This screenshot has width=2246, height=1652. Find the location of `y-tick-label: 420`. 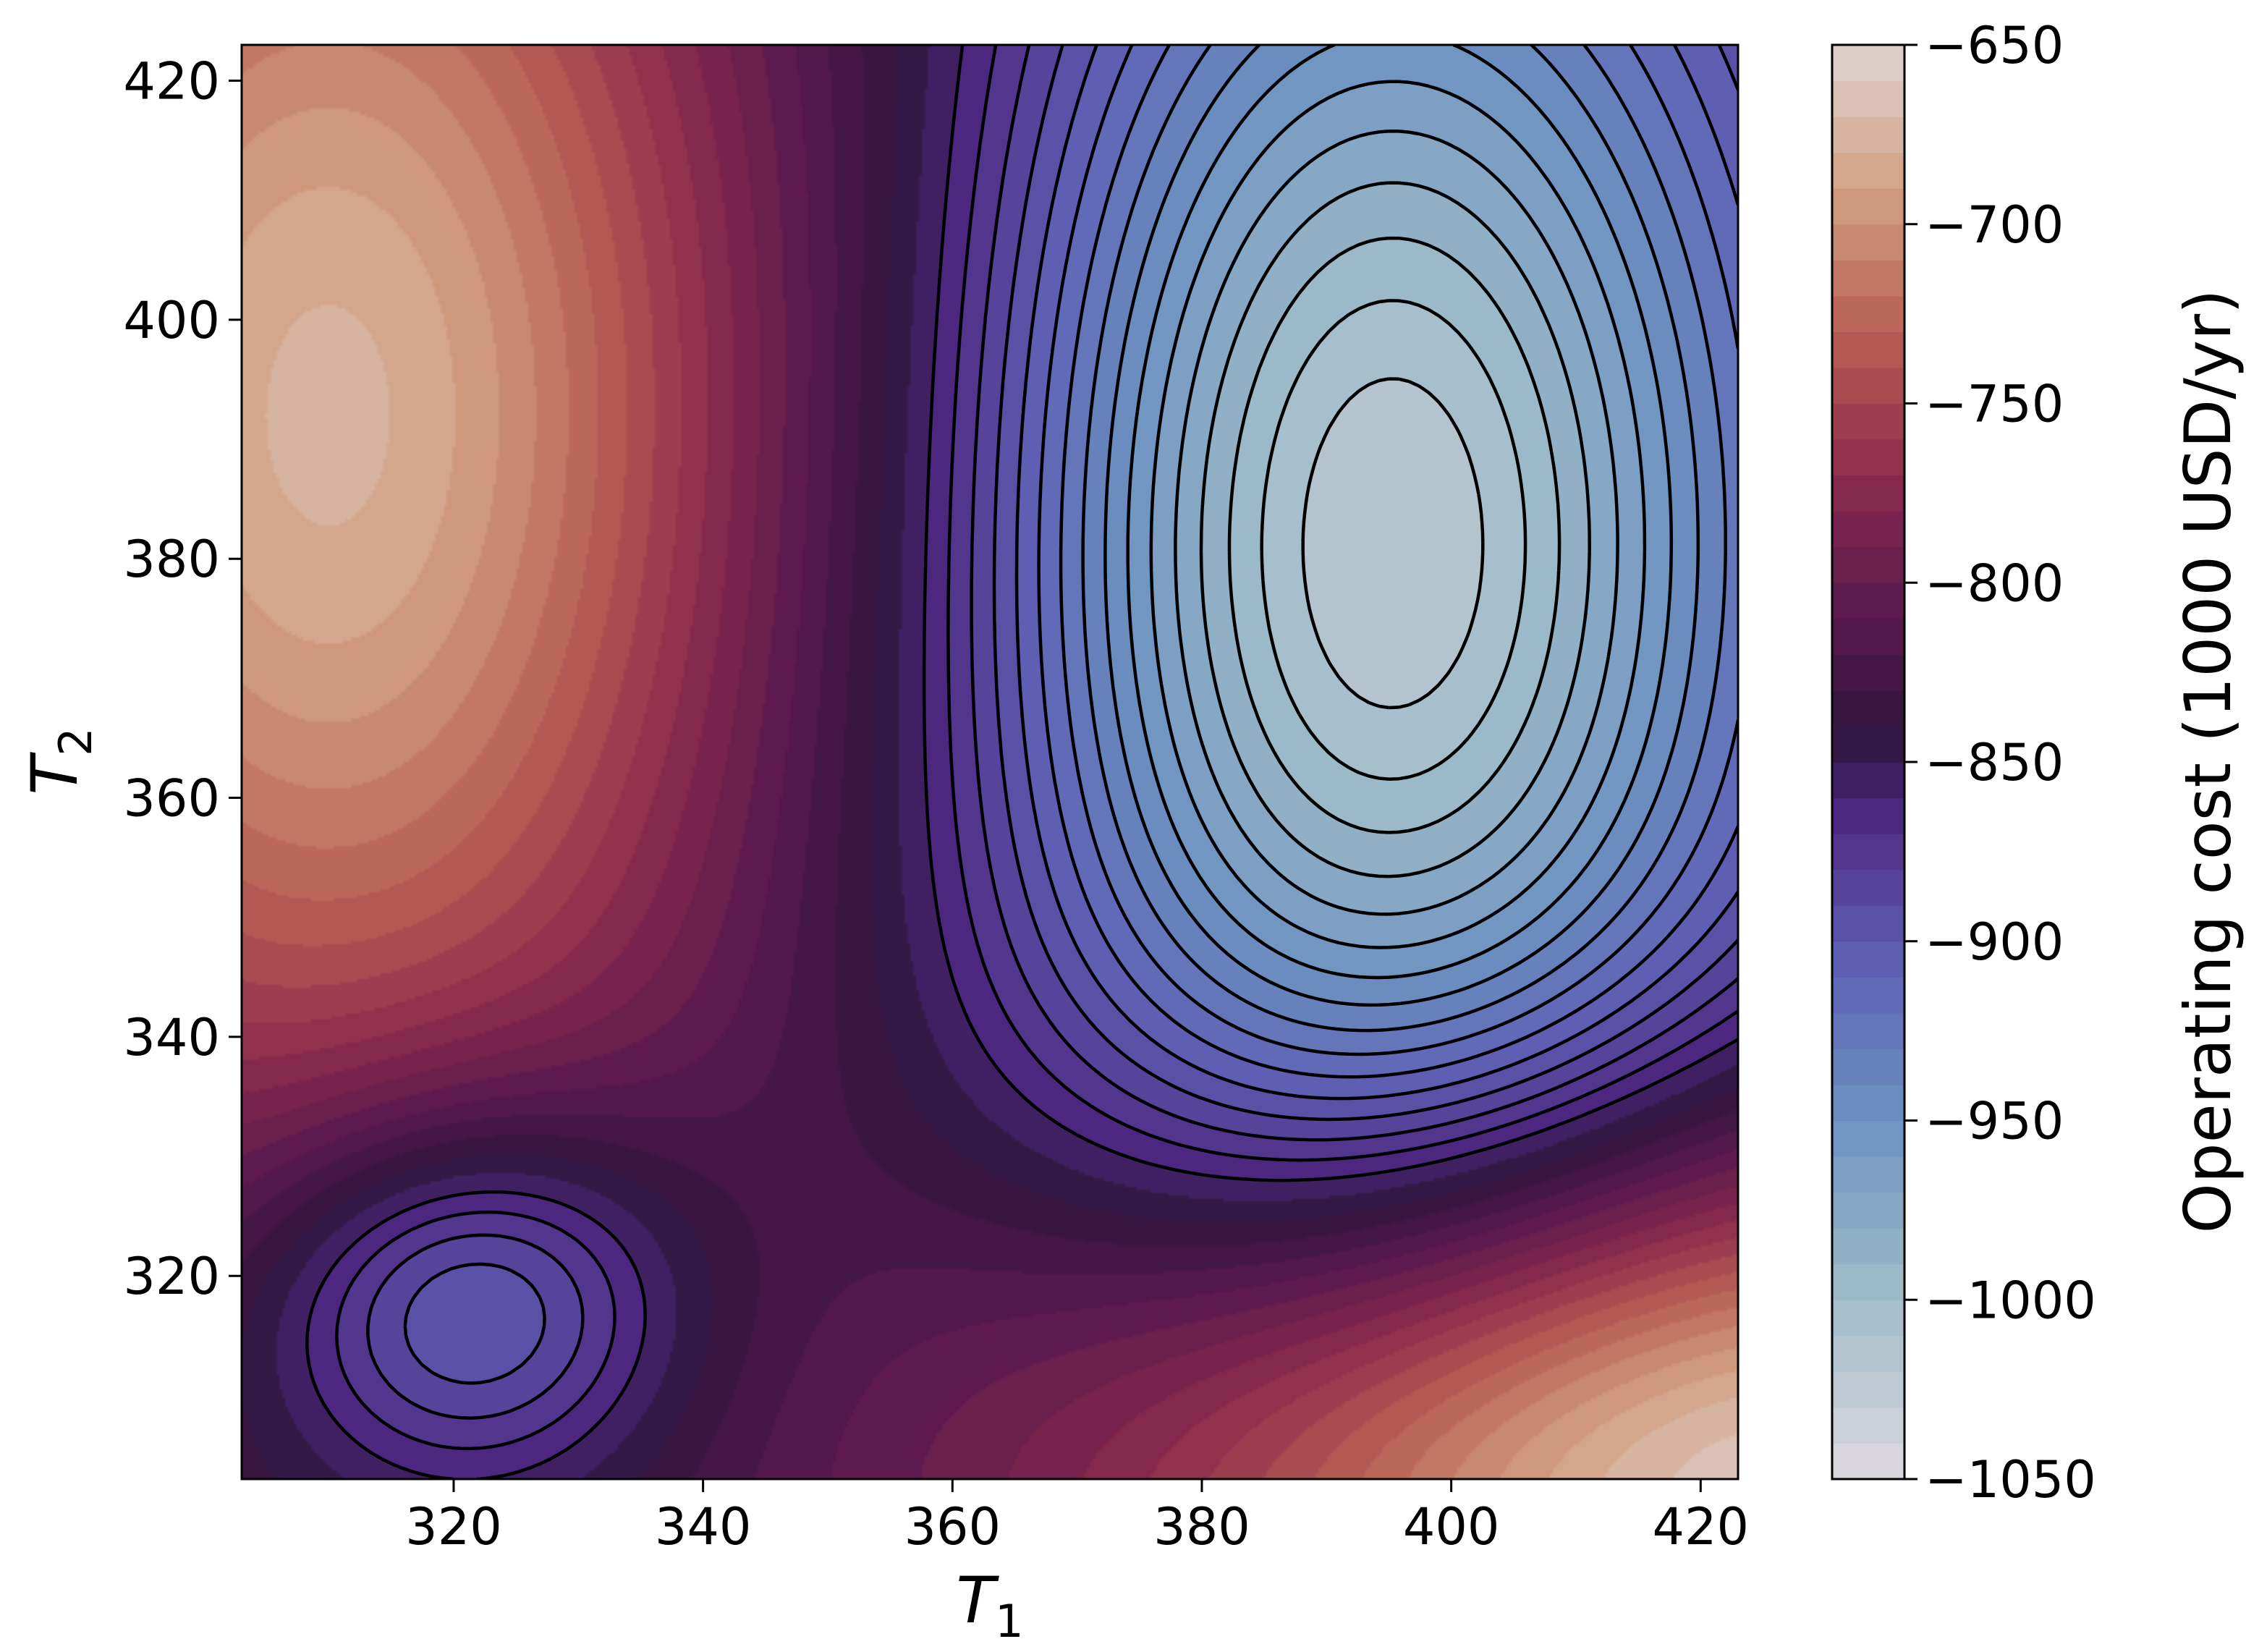

y-tick-label: 420 is located at coordinates (171, 81).